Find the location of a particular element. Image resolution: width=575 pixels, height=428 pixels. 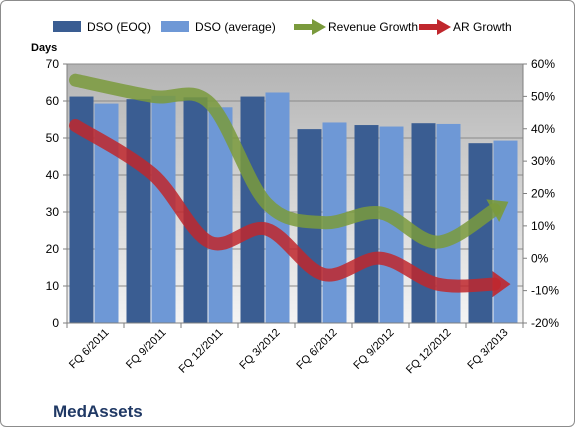

y-tick-label: 50 is located at coordinates (53, 138).